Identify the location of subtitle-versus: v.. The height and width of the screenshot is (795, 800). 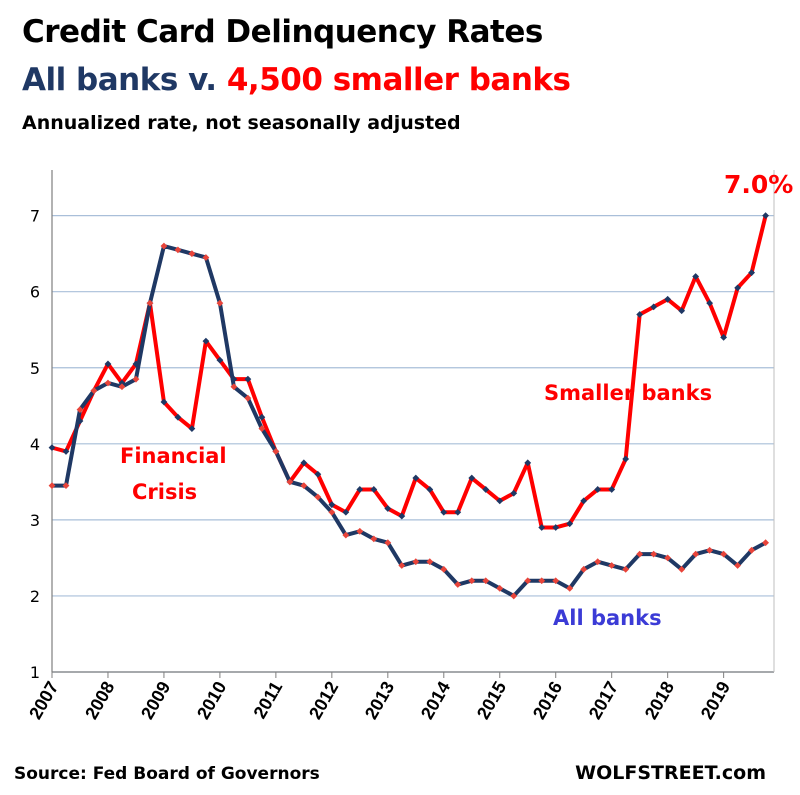
(202, 80).